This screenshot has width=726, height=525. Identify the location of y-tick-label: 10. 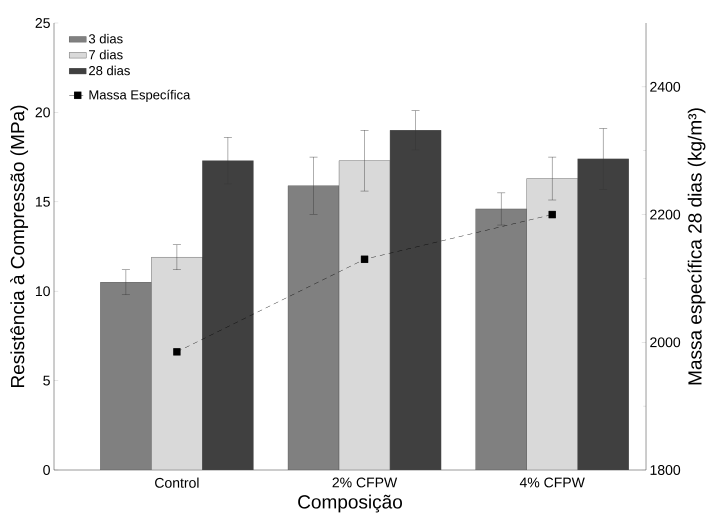
(43, 291).